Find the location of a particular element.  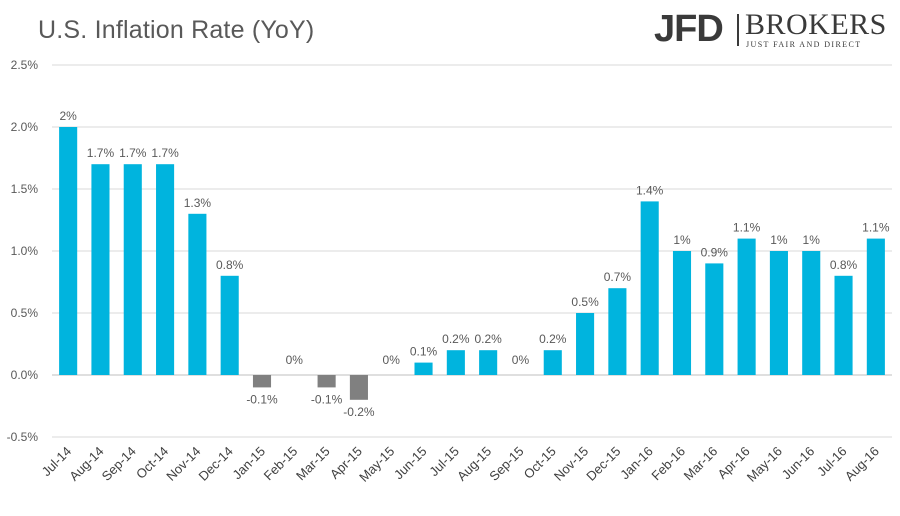

x-tick-label: May-15 is located at coordinates (376, 464).